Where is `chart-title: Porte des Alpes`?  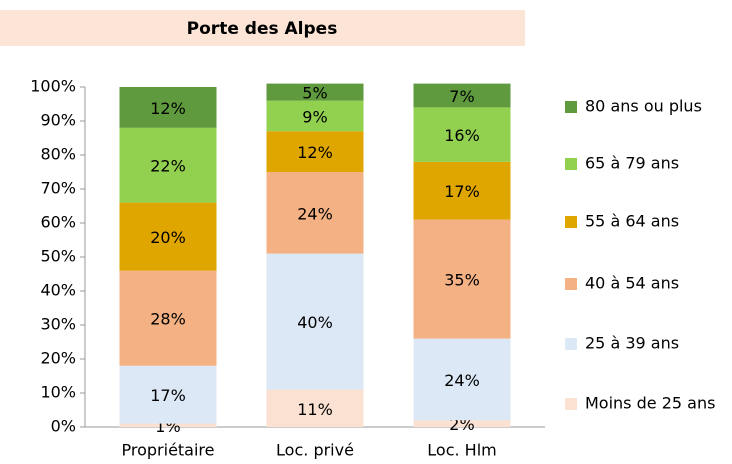
chart-title: Porte des Alpes is located at coordinates (262, 29).